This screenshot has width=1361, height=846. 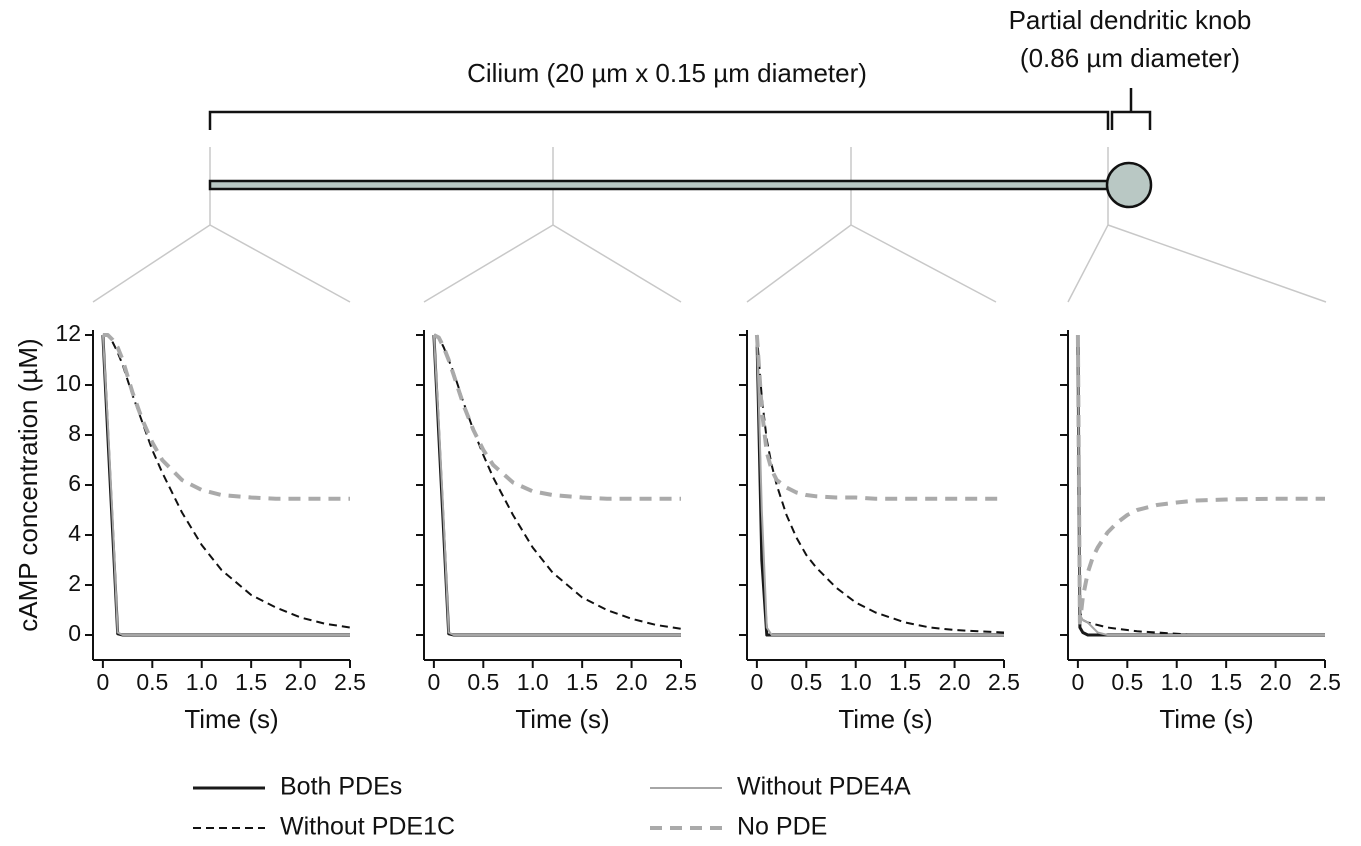 I want to click on cilium, so click(x=660, y=185).